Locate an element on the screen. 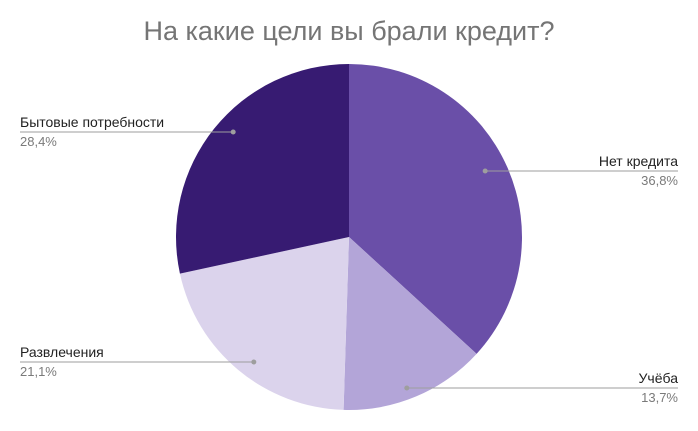 The image size is (698, 431). slice-value-label: 21,1% is located at coordinates (38, 371).